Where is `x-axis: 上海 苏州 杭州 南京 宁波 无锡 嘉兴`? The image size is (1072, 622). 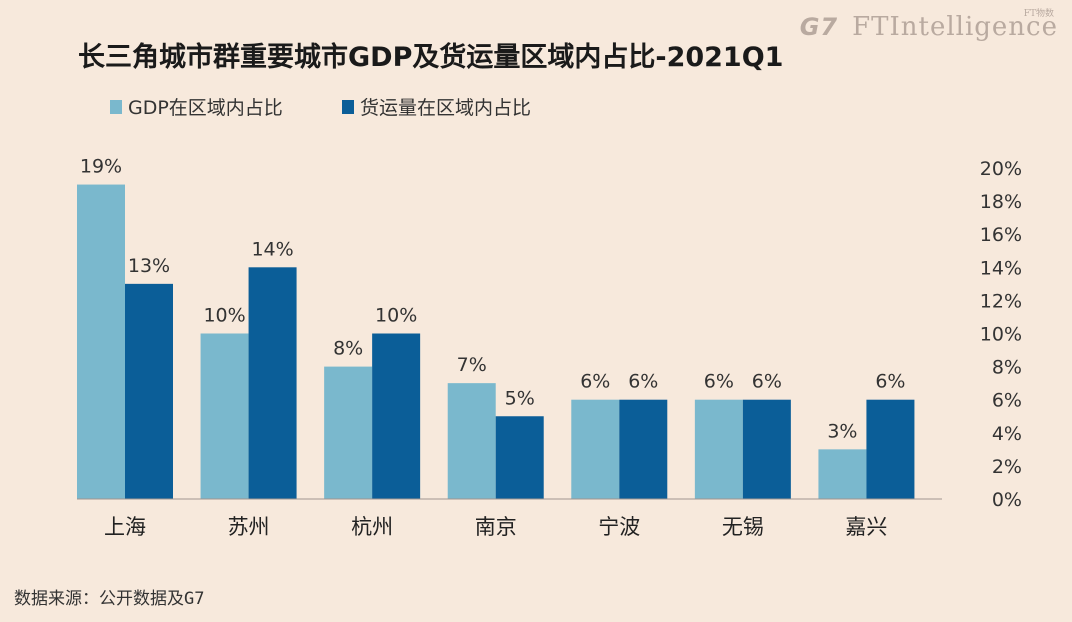 x-axis: 上海 苏州 杭州 南京 宁波 无锡 嘉兴 is located at coordinates (509, 518).